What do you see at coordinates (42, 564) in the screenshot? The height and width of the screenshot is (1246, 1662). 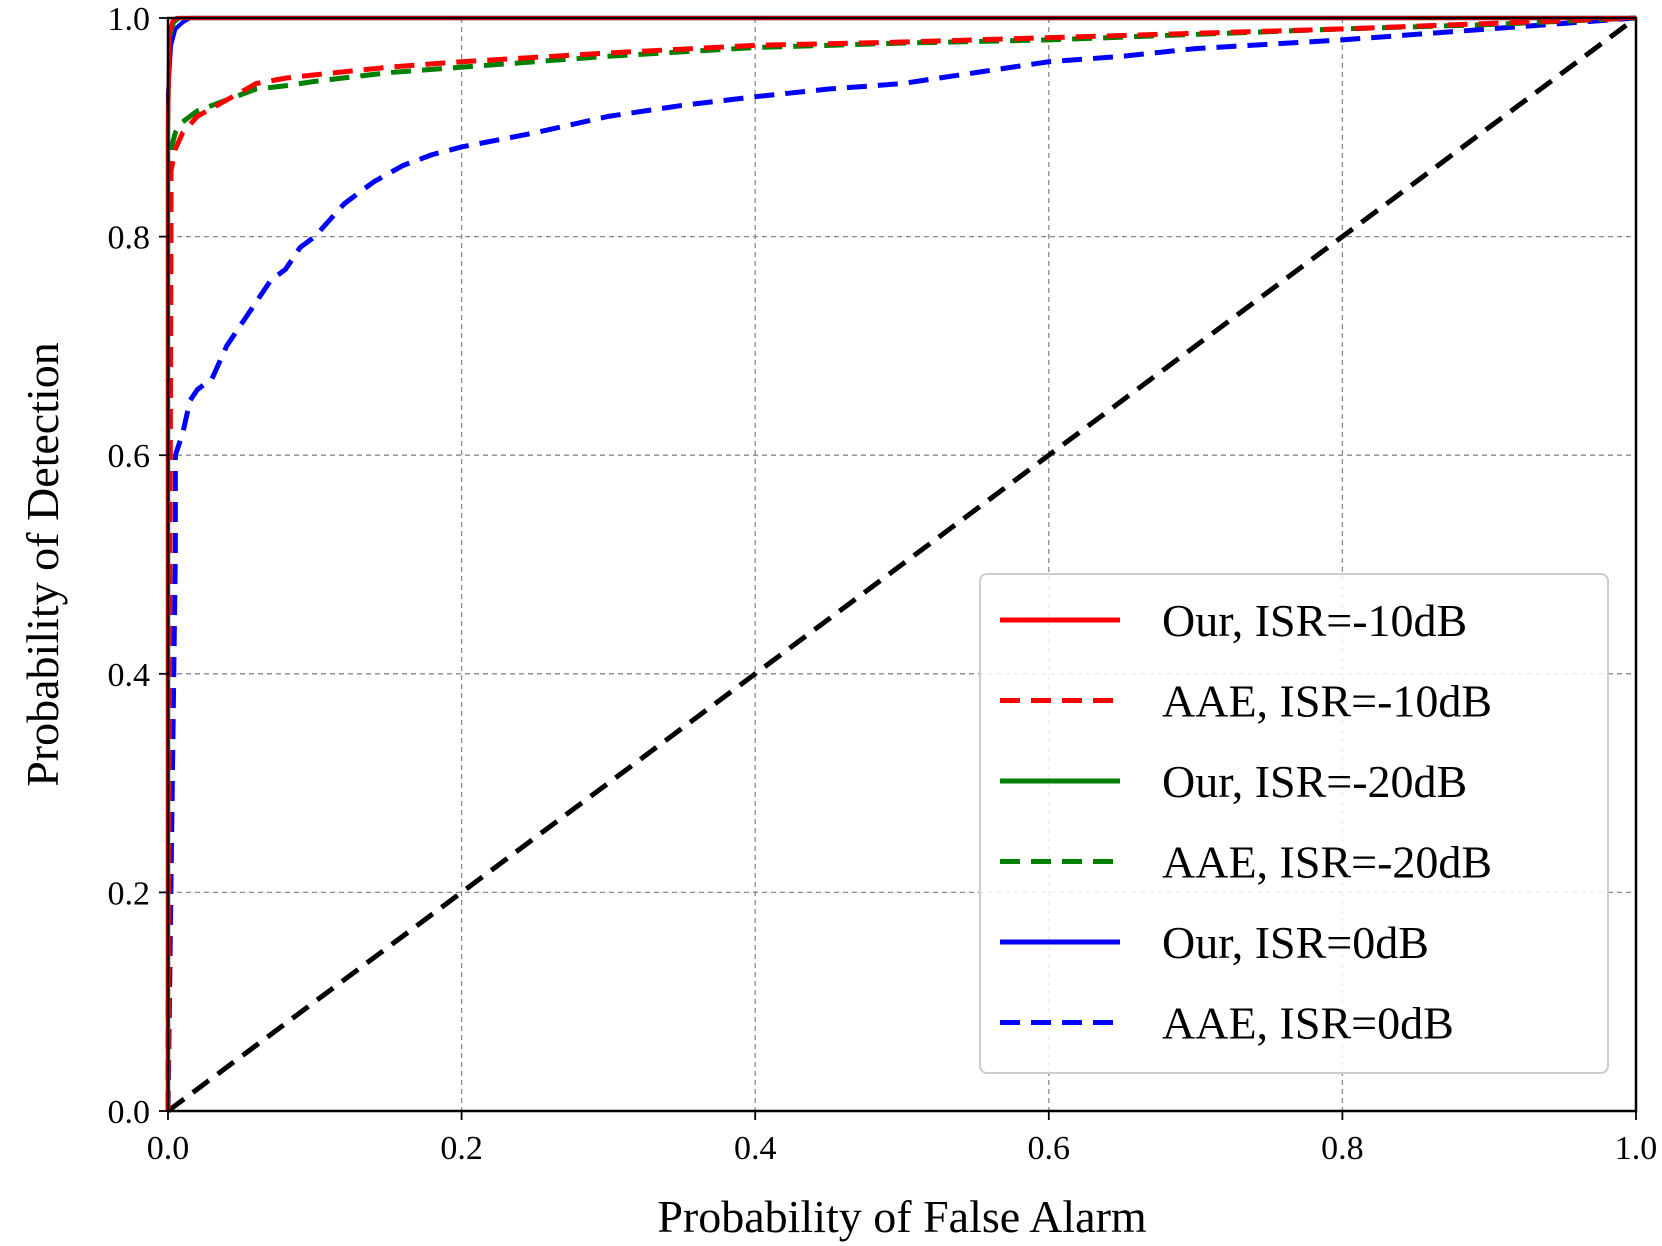 I see `y-axis-label: Probability of Detection` at bounding box center [42, 564].